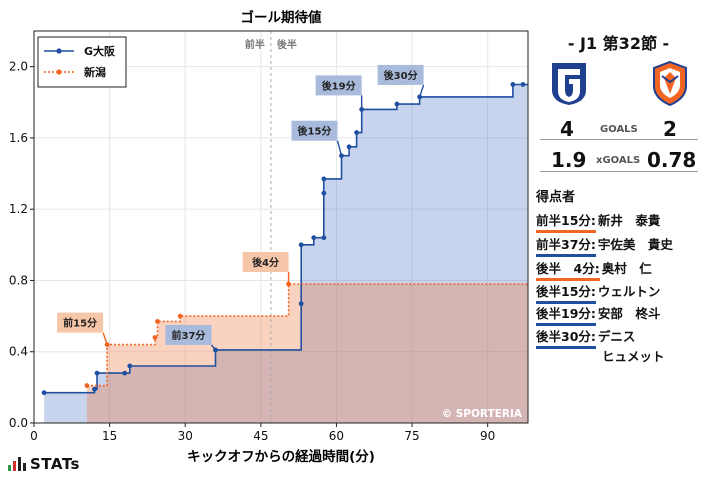  I want to click on legend-label: 新潟, so click(95, 72).